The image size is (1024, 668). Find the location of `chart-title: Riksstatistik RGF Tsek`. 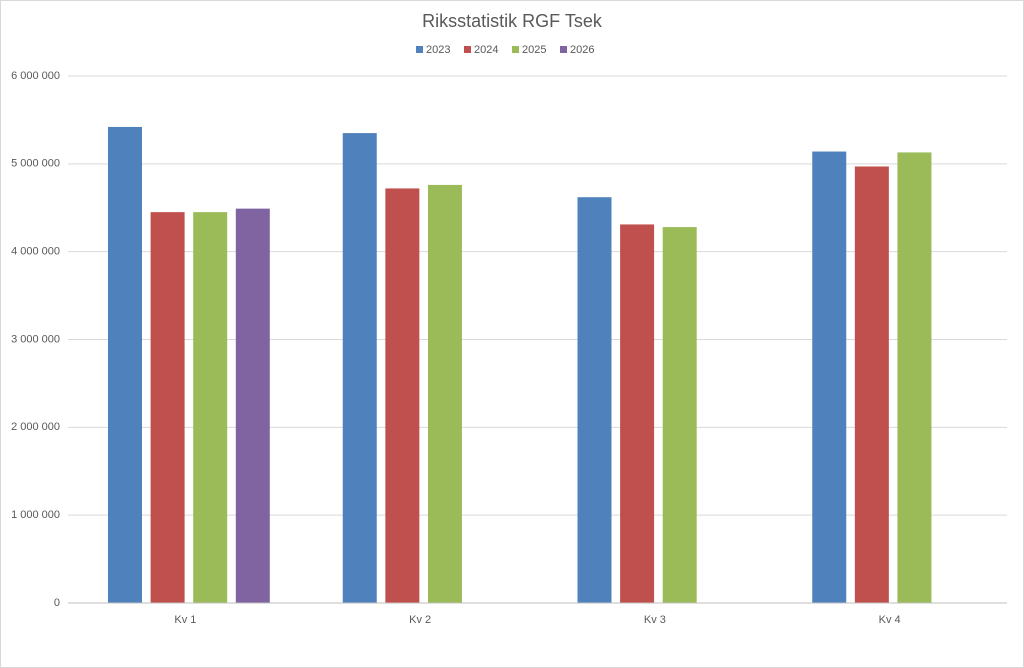

chart-title: Riksstatistik RGF Tsek is located at coordinates (512, 21).